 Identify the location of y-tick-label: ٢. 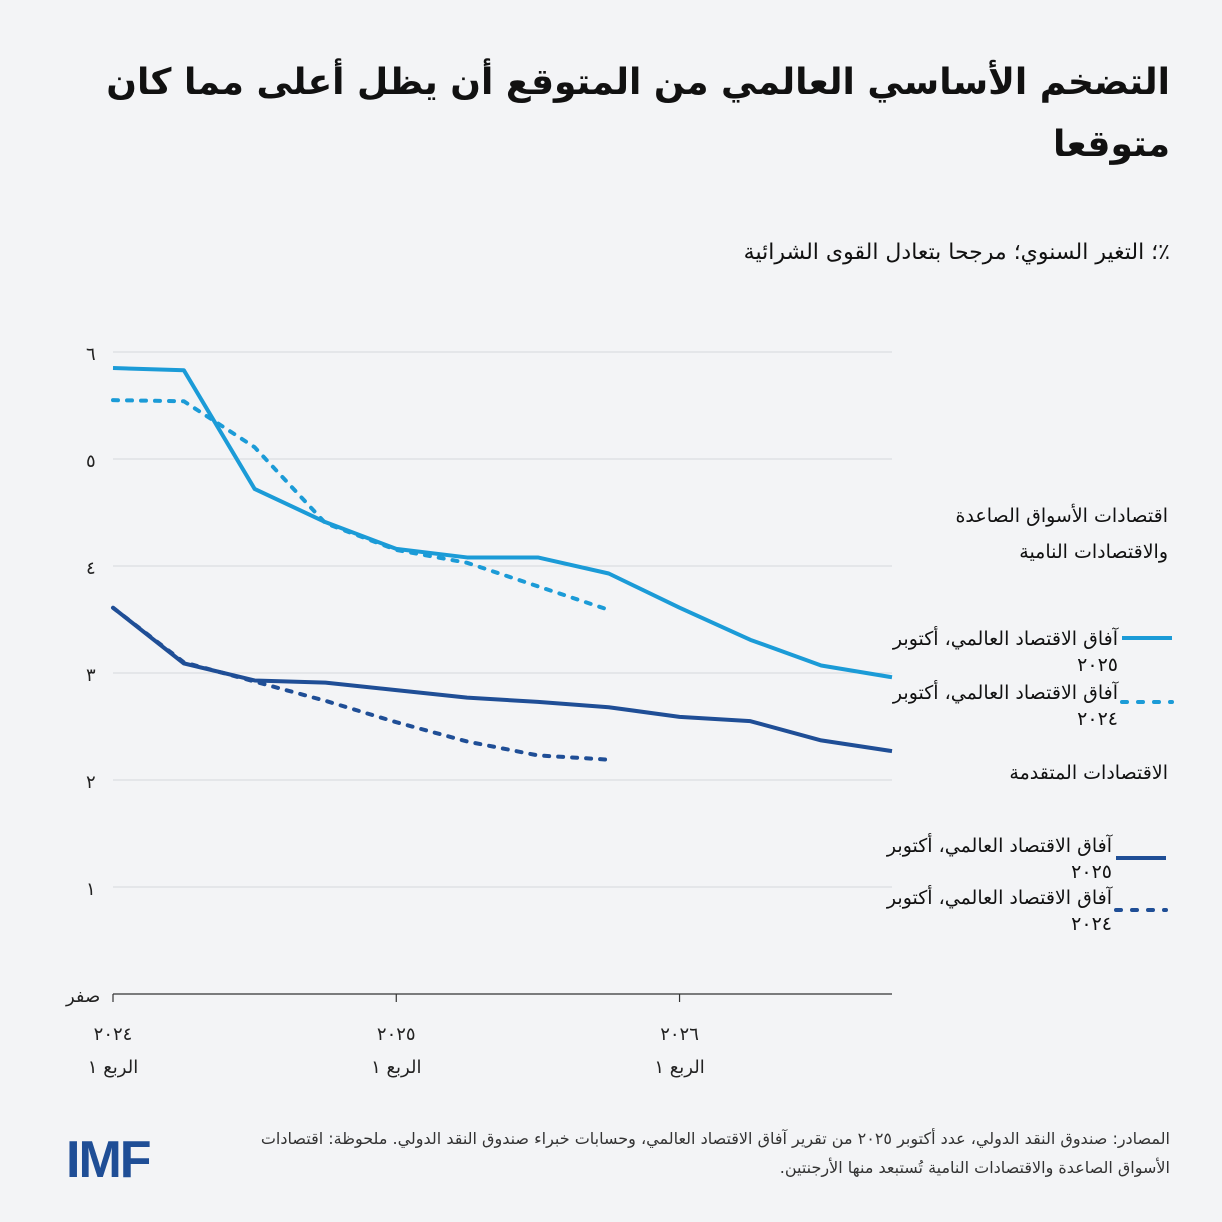
(91, 782).